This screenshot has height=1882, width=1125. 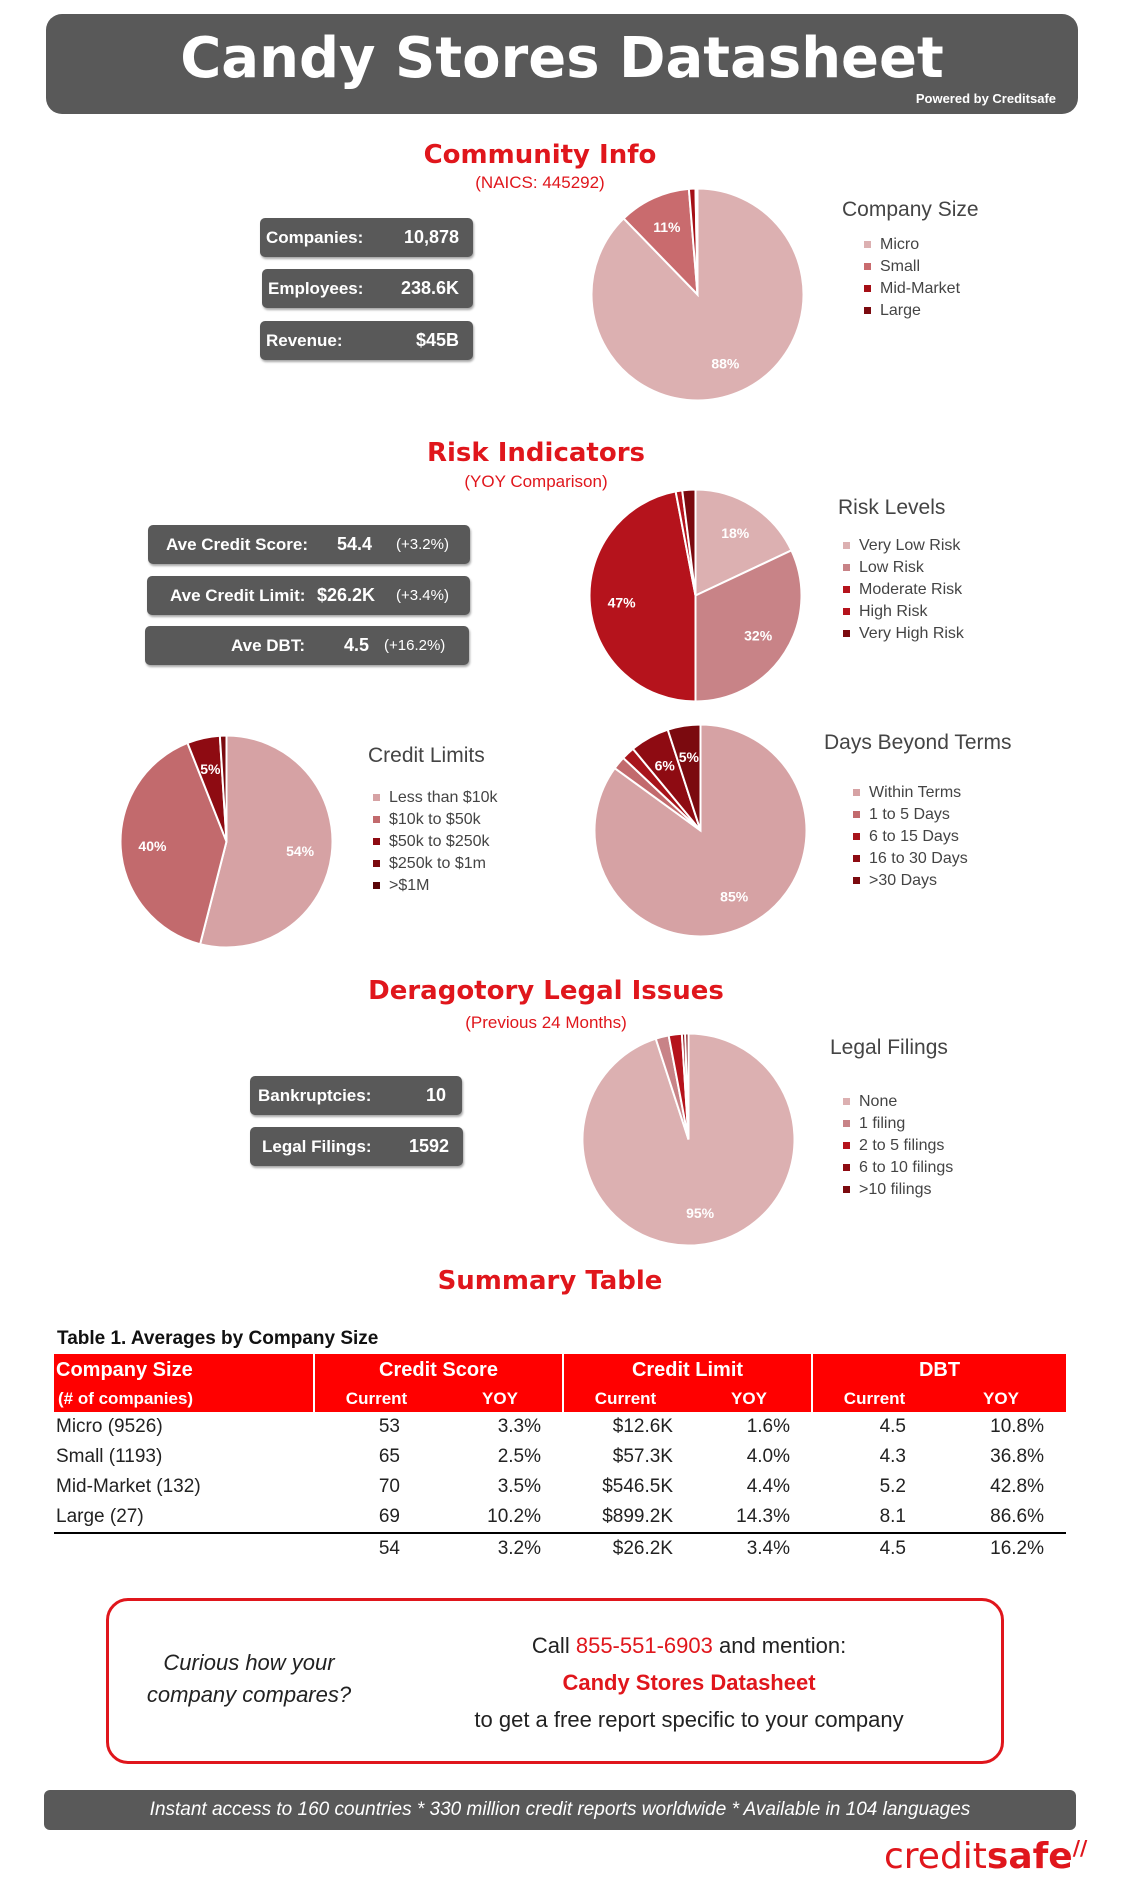 What do you see at coordinates (546, 1022) in the screenshot?
I see `legal-subtitle: (Previous 24 Months)` at bounding box center [546, 1022].